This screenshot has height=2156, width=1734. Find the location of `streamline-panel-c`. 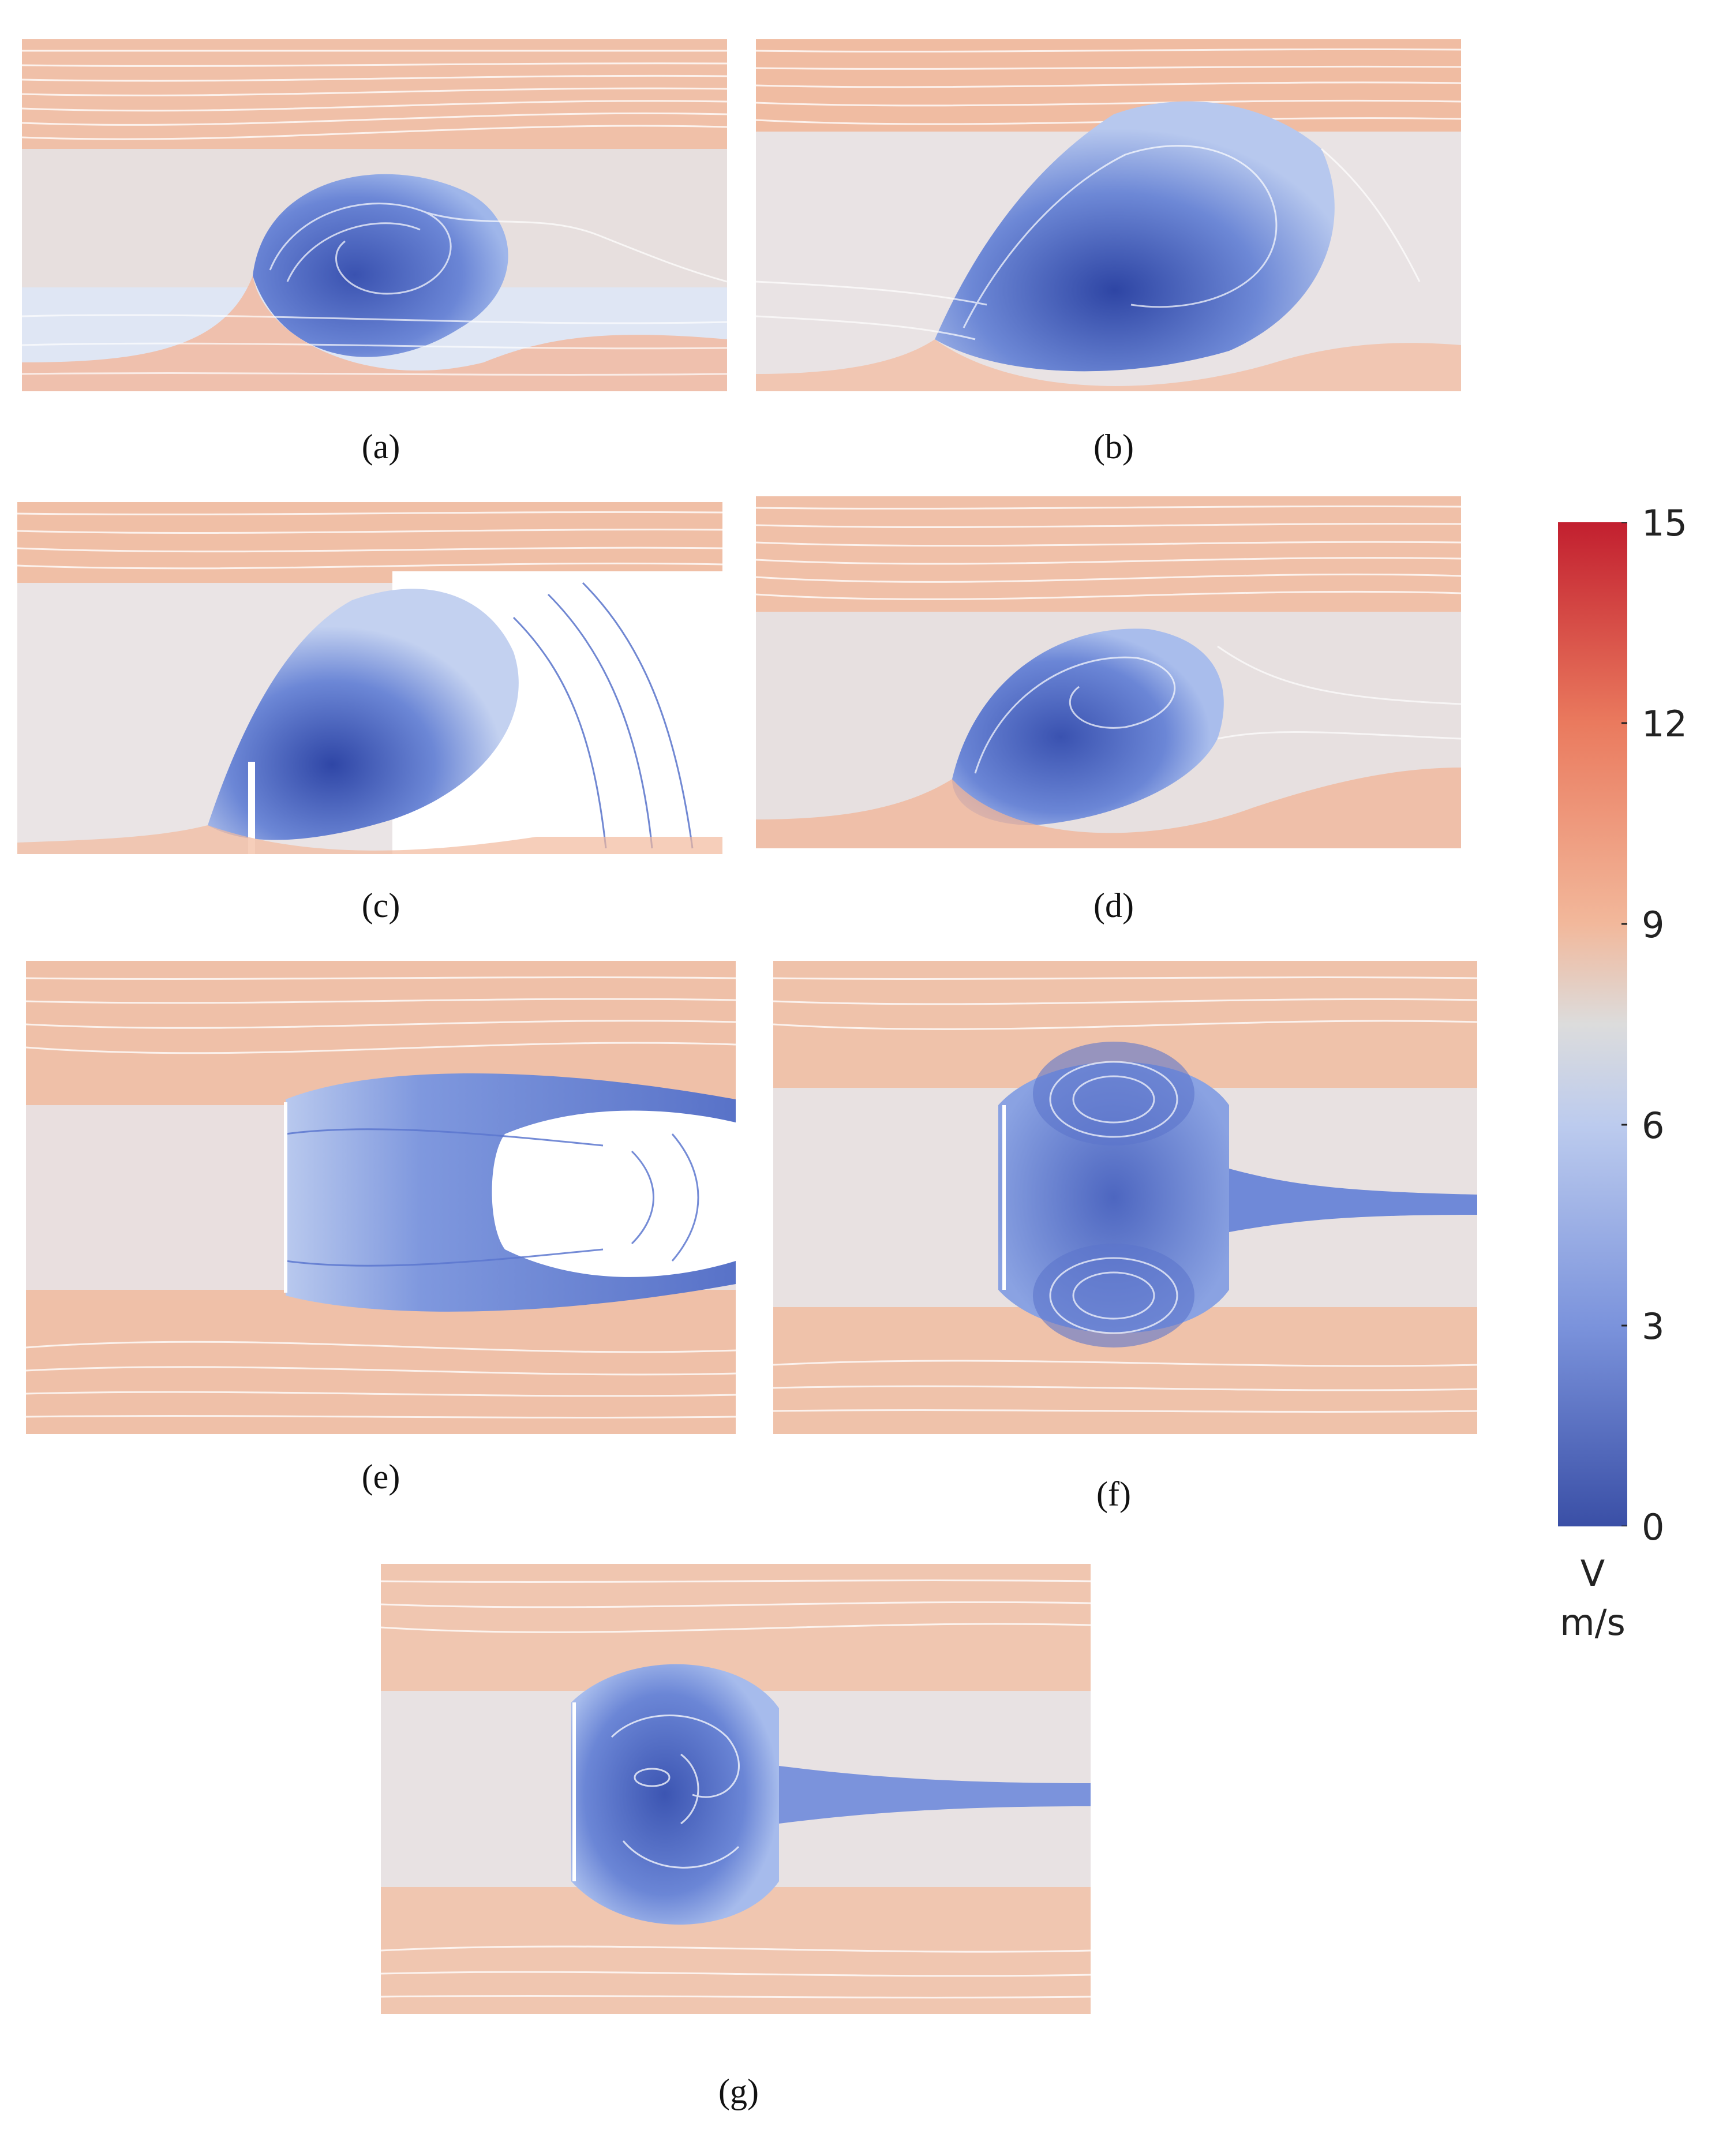

streamline-panel-c is located at coordinates (369, 678).